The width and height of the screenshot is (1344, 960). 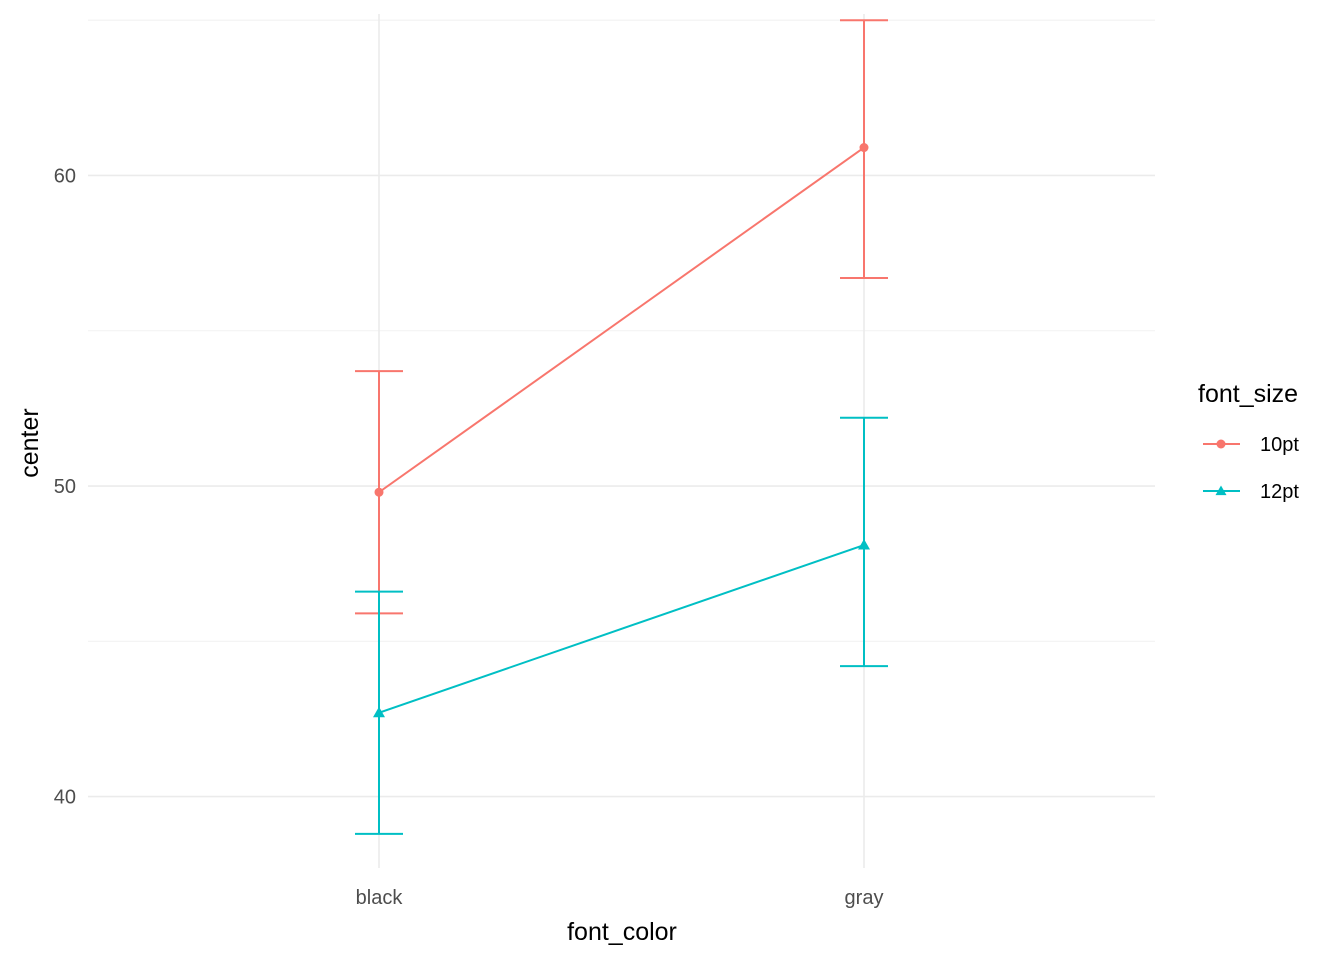 I want to click on y-tick-label: 40, so click(x=65, y=798).